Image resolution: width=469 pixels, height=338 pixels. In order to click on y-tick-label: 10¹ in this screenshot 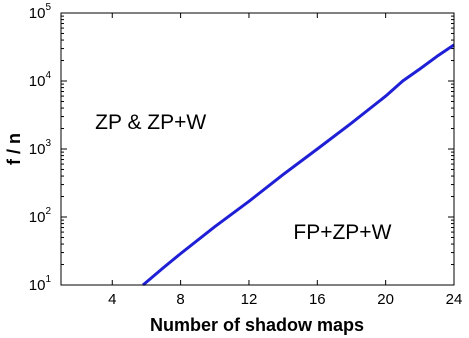, I will do `click(40, 284)`.